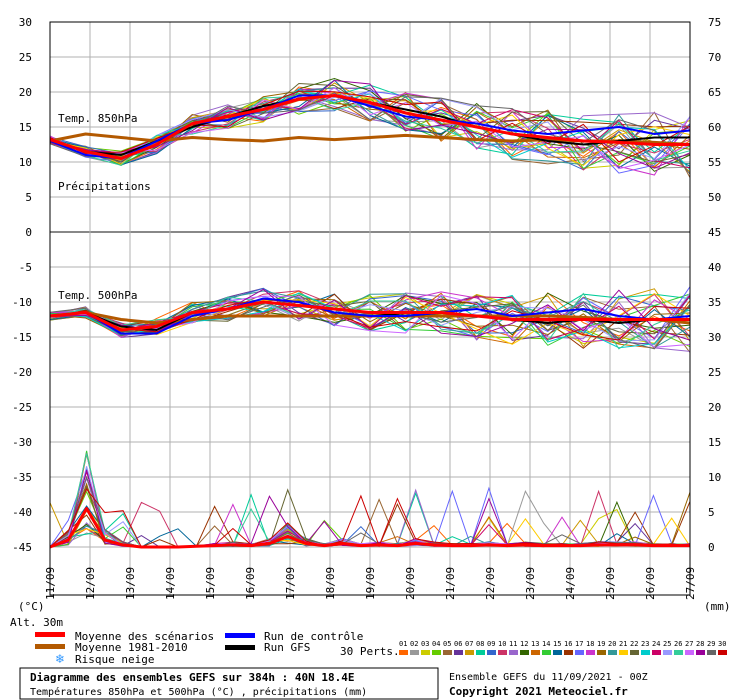 This screenshot has width=740, height=700. Describe the element at coordinates (210, 583) in the screenshot. I see `x-tick-label: 15/09` at that location.